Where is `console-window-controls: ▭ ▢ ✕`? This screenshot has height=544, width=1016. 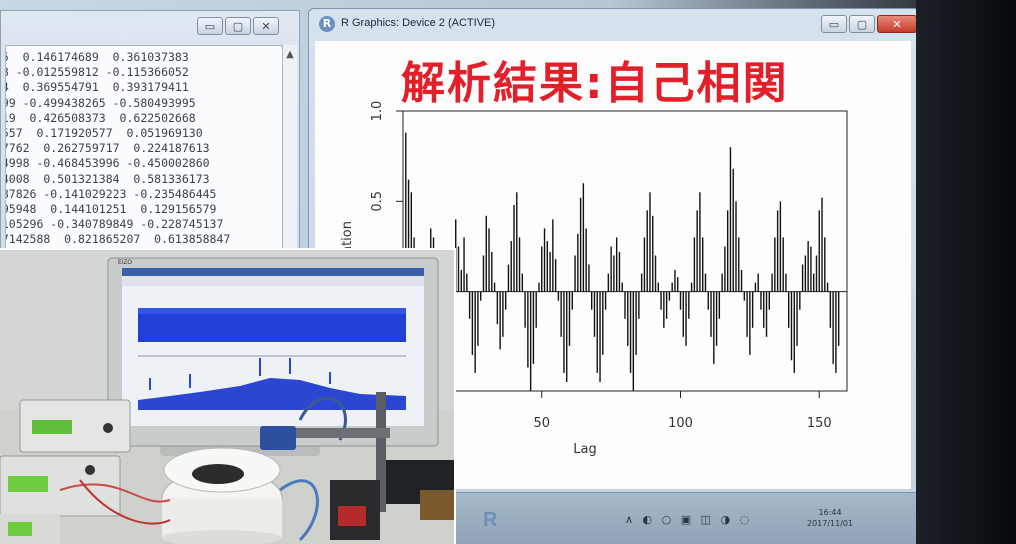 console-window-controls: ▭ ▢ ✕ is located at coordinates (238, 26).